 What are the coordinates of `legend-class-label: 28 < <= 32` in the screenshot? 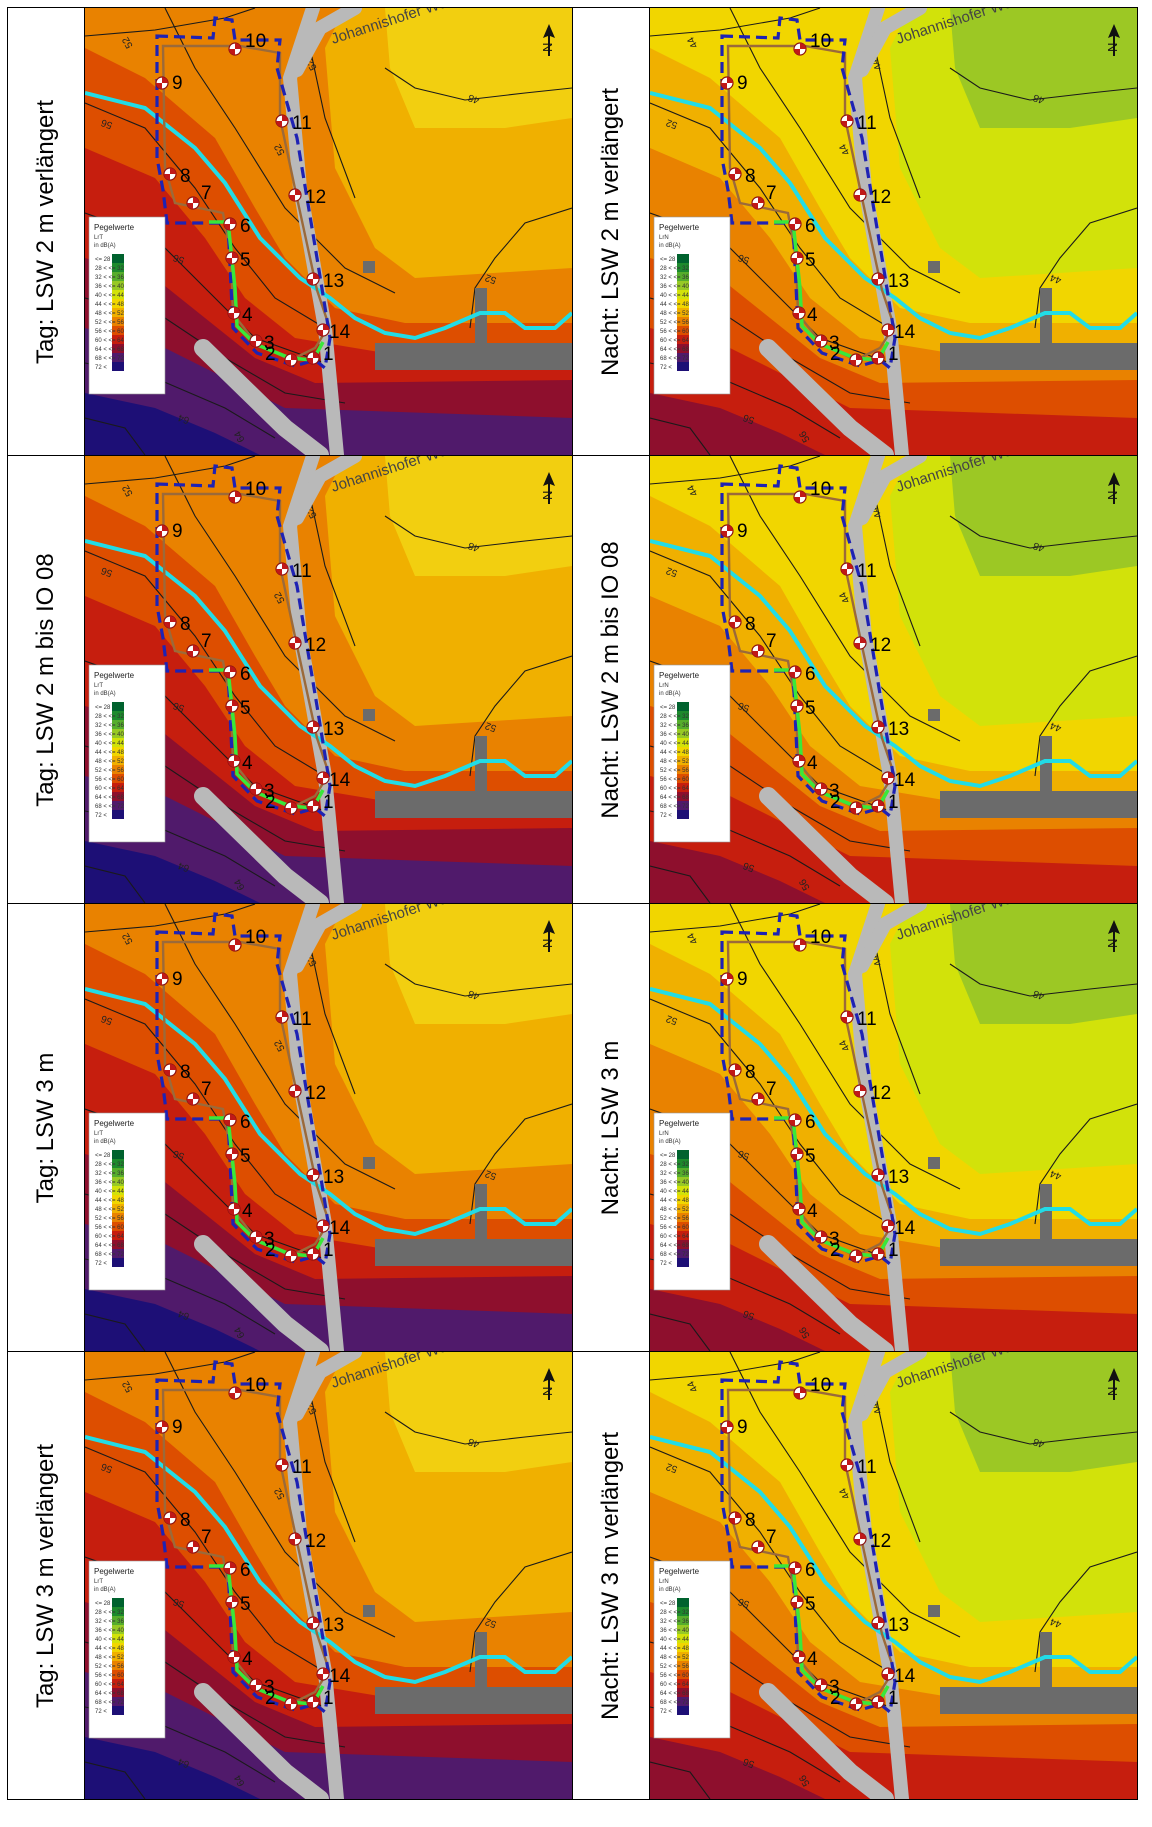 It's located at (675, 717).